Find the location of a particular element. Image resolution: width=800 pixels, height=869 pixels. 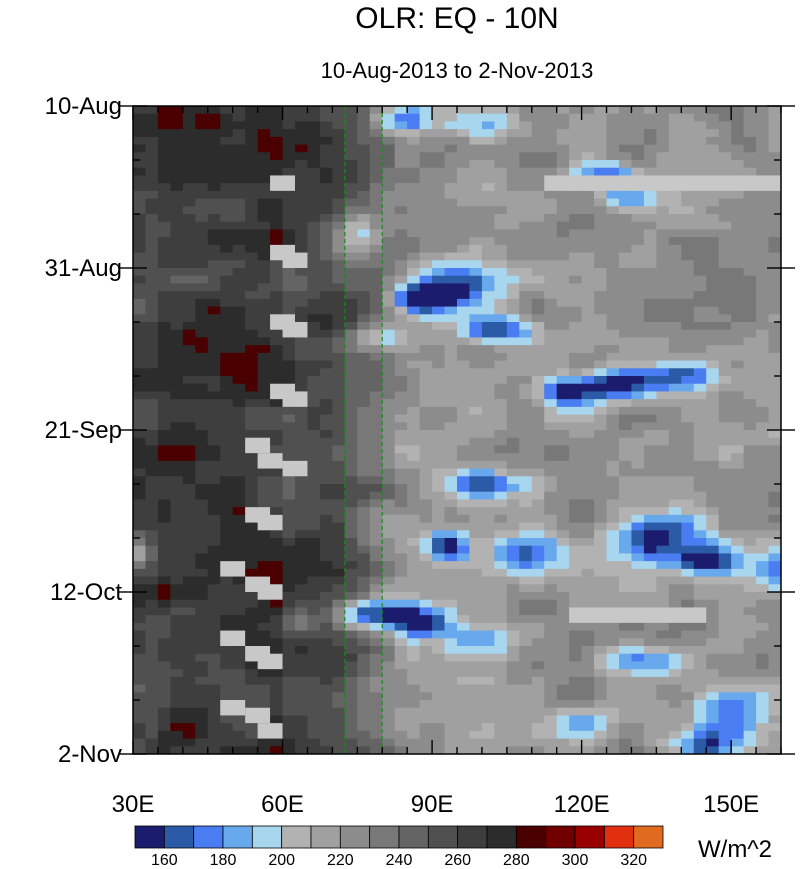

colorbar-swatch is located at coordinates (267, 837).